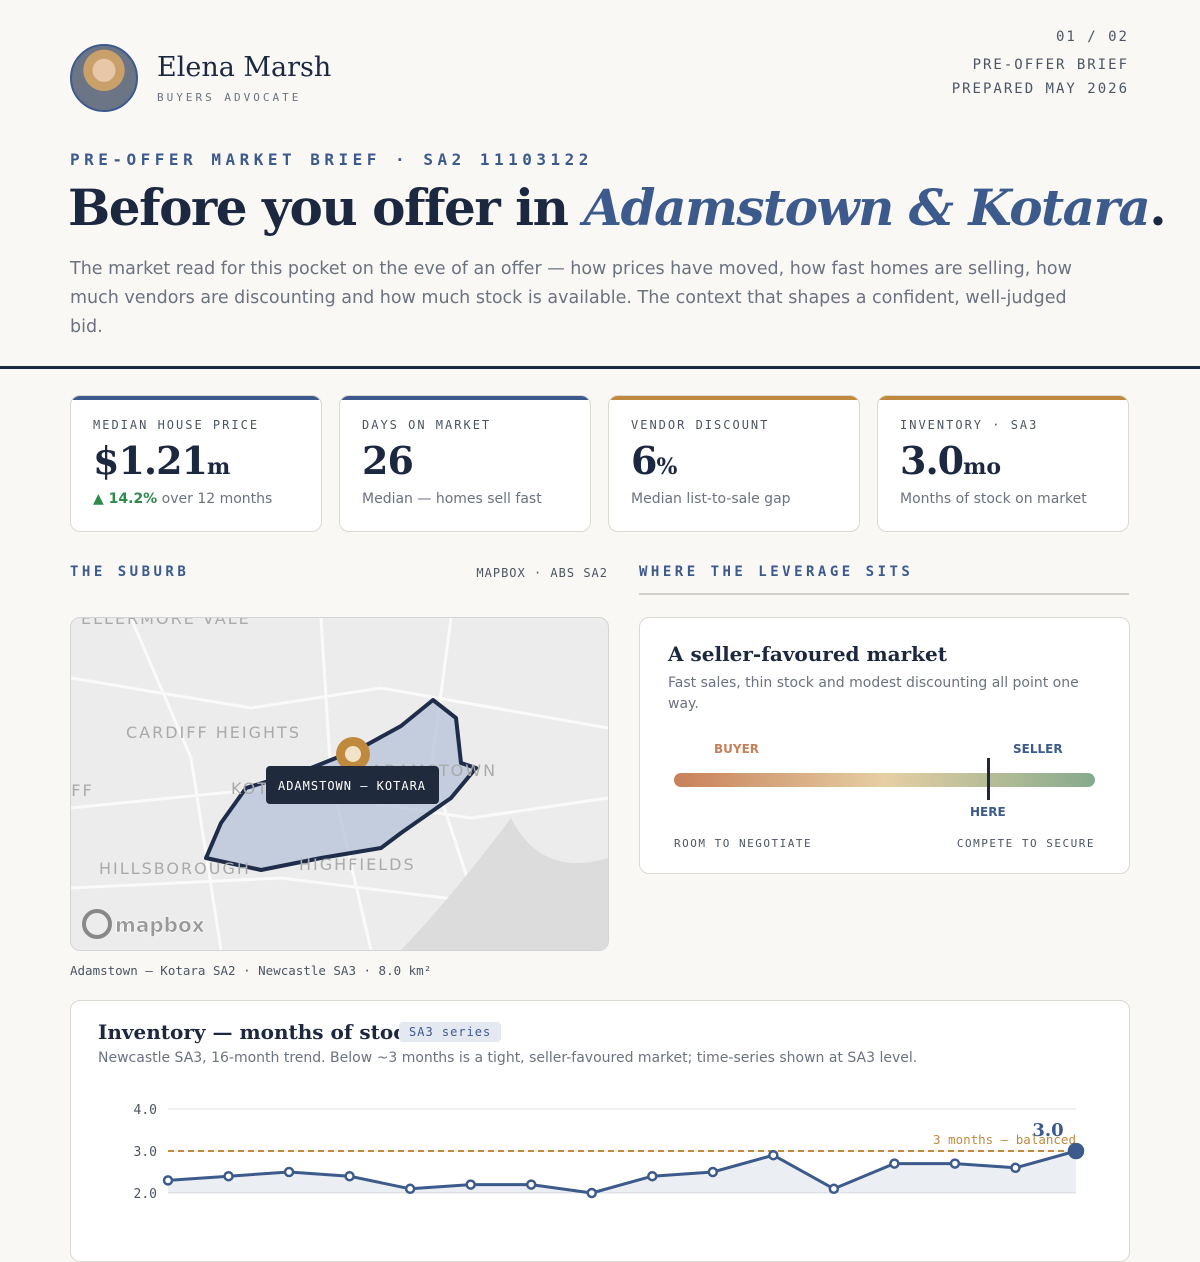 The width and height of the screenshot is (1200, 1262). I want to click on headline-end: ., so click(1157, 207).